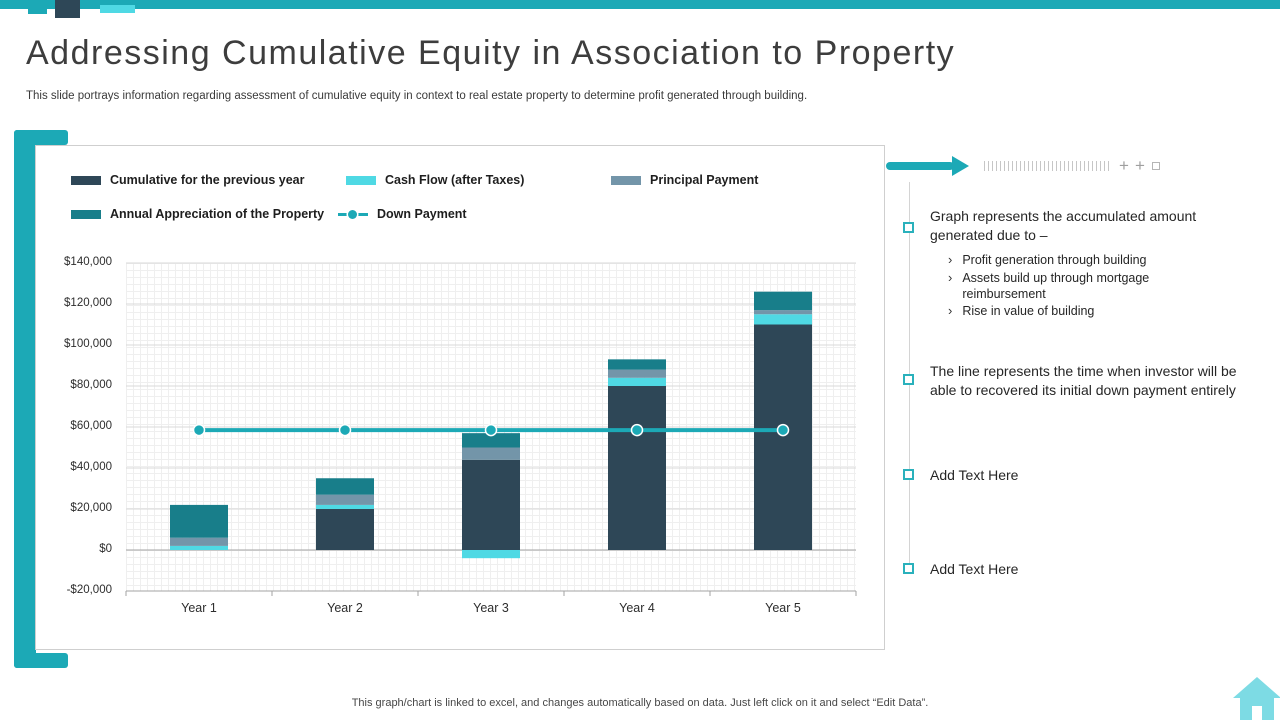 This screenshot has width=1280, height=720. I want to click on left-accent-bracket-top, so click(41, 137).